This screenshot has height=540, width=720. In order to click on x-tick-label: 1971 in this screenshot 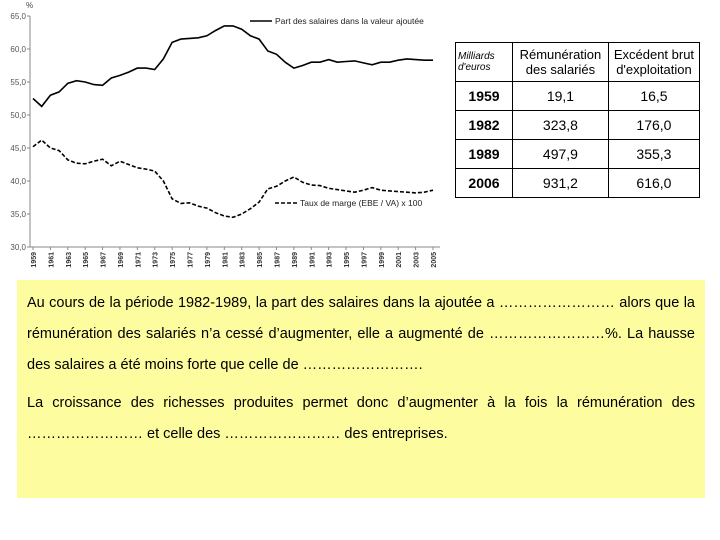, I will do `click(138, 260)`.